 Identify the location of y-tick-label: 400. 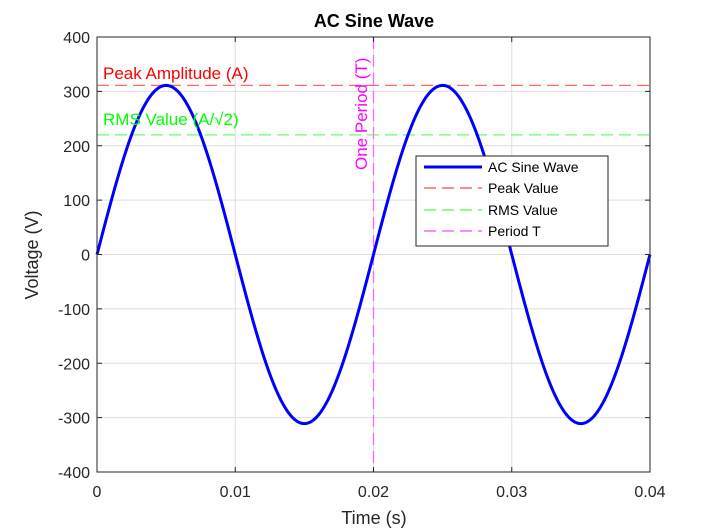
(76, 38).